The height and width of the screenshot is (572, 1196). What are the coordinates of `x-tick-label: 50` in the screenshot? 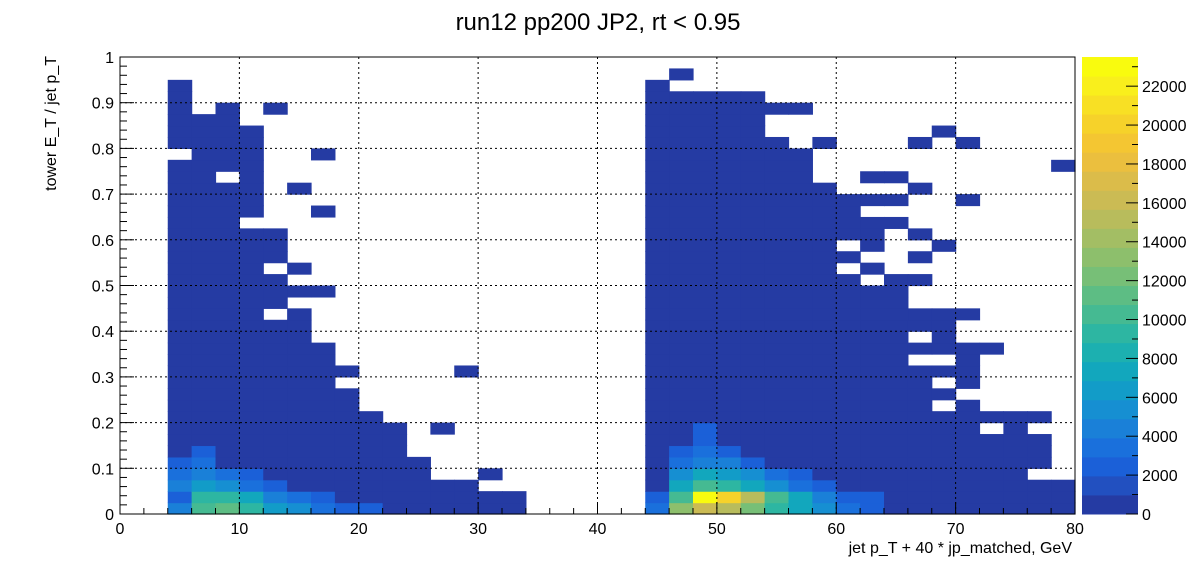 It's located at (717, 529).